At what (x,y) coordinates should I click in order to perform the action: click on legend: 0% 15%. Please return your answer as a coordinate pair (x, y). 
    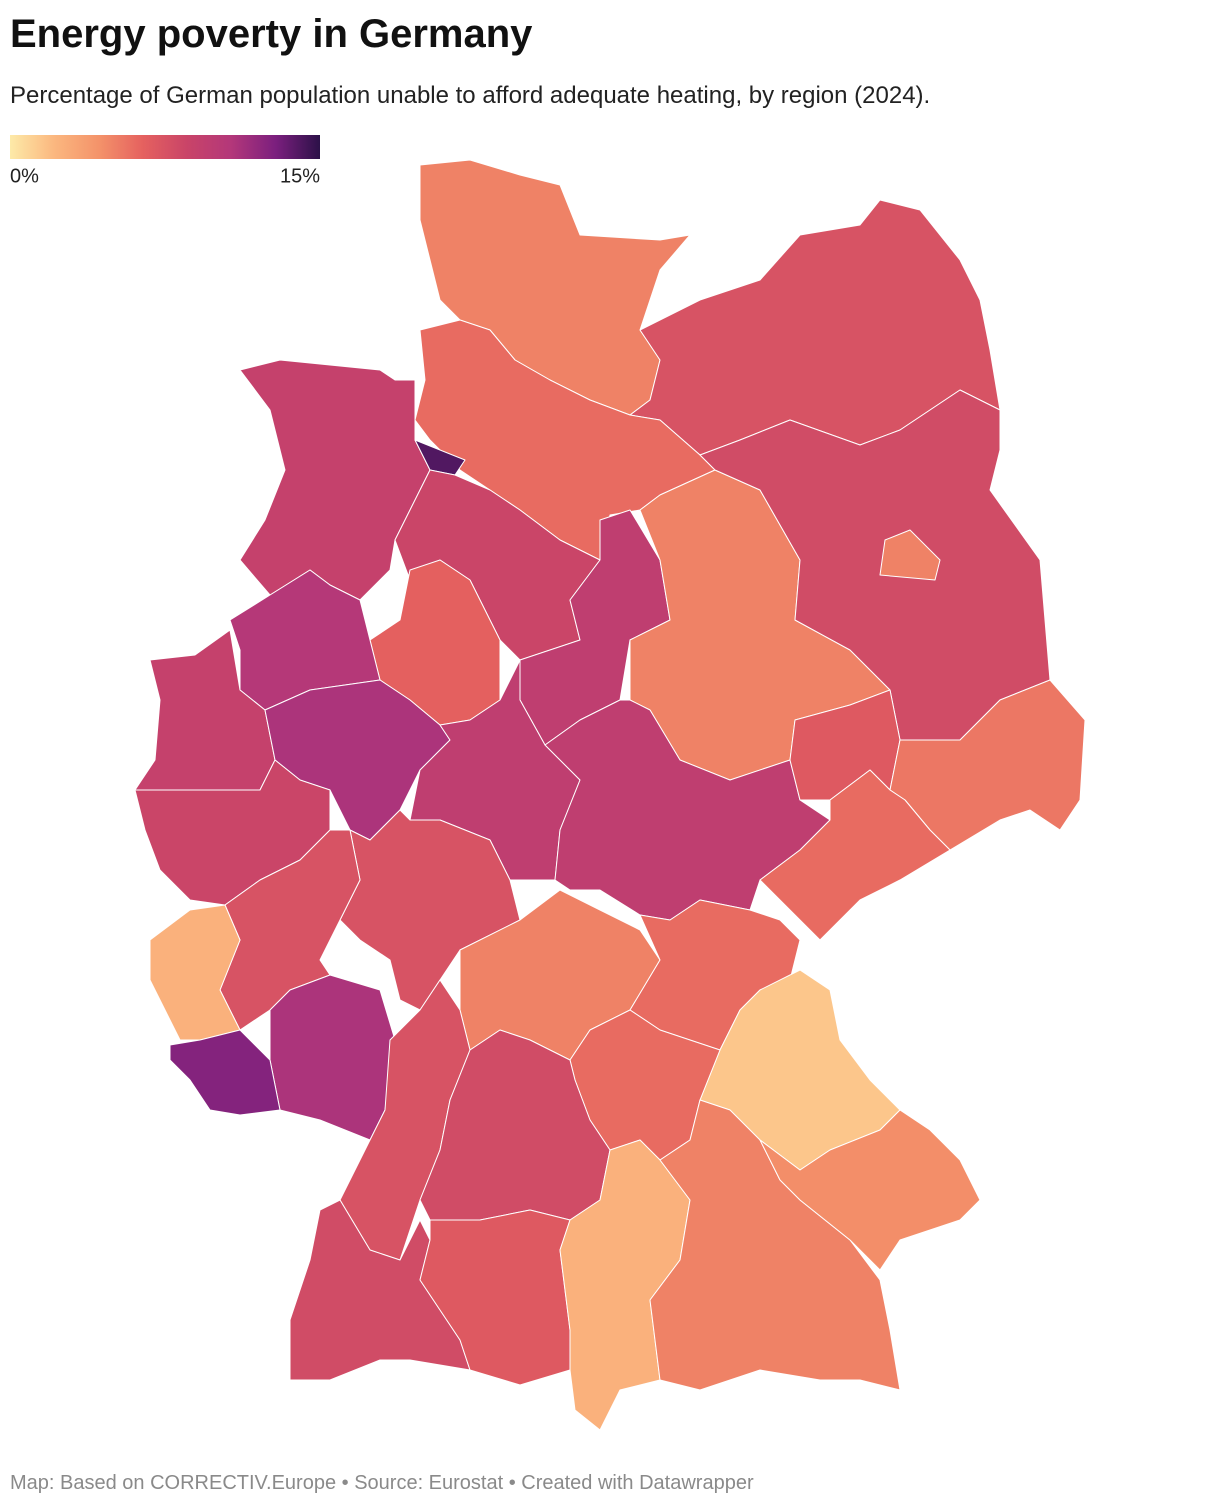
    Looking at the image, I should click on (165, 161).